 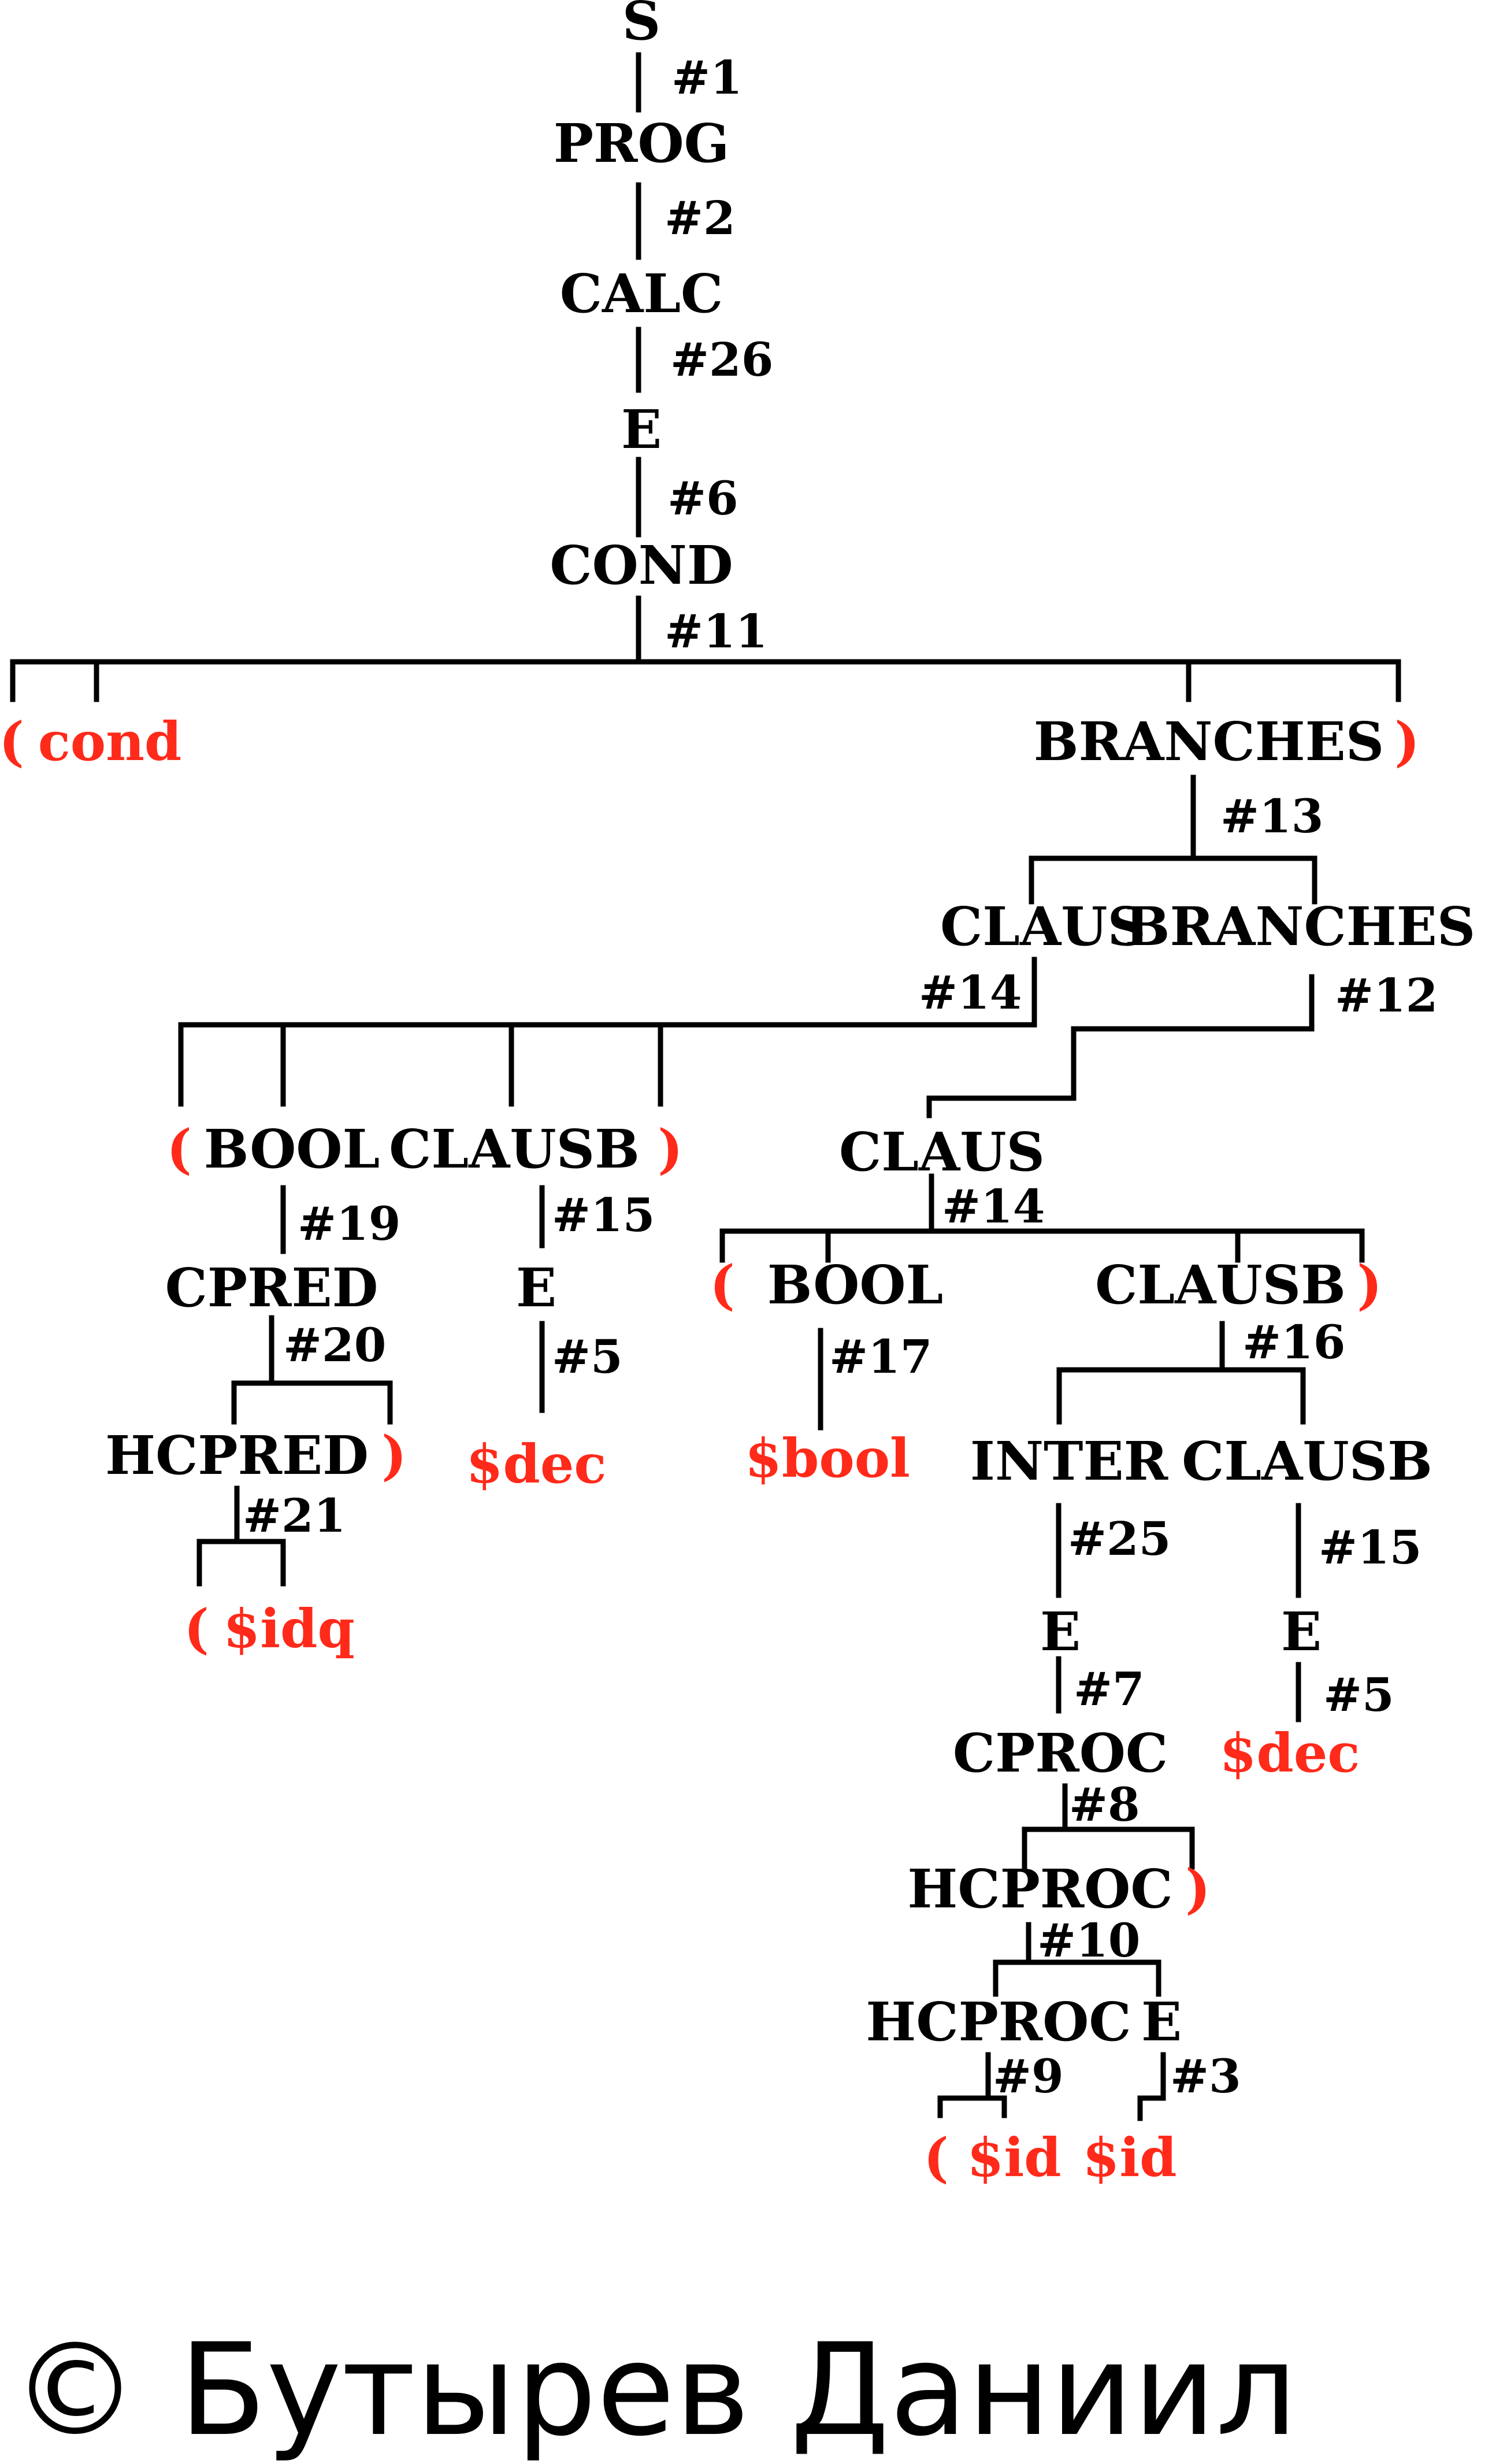 What do you see at coordinates (654, 2390) in the screenshot?
I see `copyright-text: © Бутырев Даниил` at bounding box center [654, 2390].